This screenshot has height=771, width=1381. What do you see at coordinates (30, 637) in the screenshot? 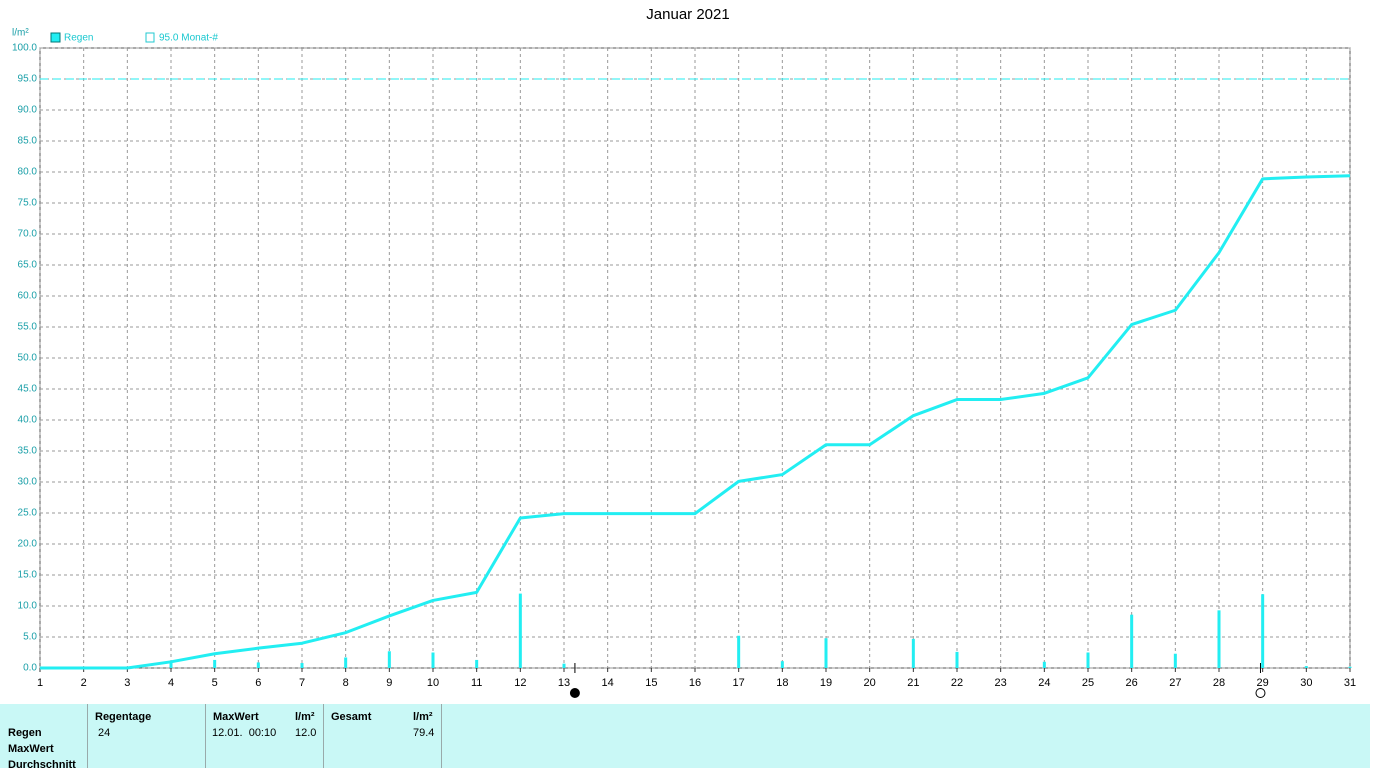
I see `y-tick-label: 5.0` at bounding box center [30, 637].